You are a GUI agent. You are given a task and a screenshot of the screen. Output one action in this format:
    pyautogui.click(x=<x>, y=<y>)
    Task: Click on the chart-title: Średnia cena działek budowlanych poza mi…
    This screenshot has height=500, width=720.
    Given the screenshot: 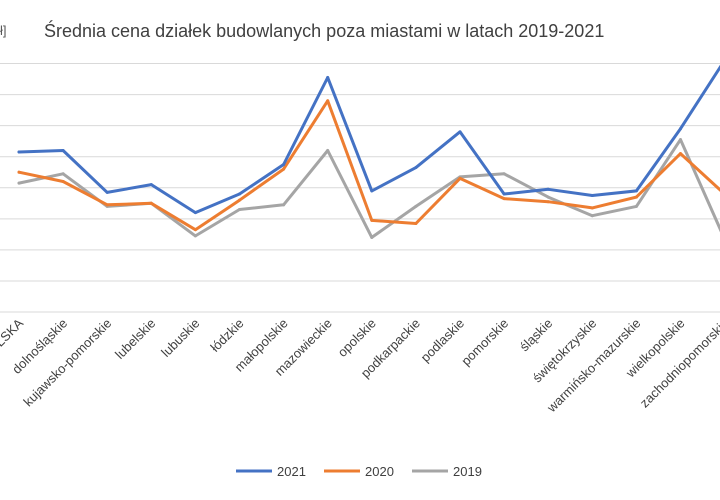 What is the action you would take?
    pyautogui.click(x=324, y=30)
    